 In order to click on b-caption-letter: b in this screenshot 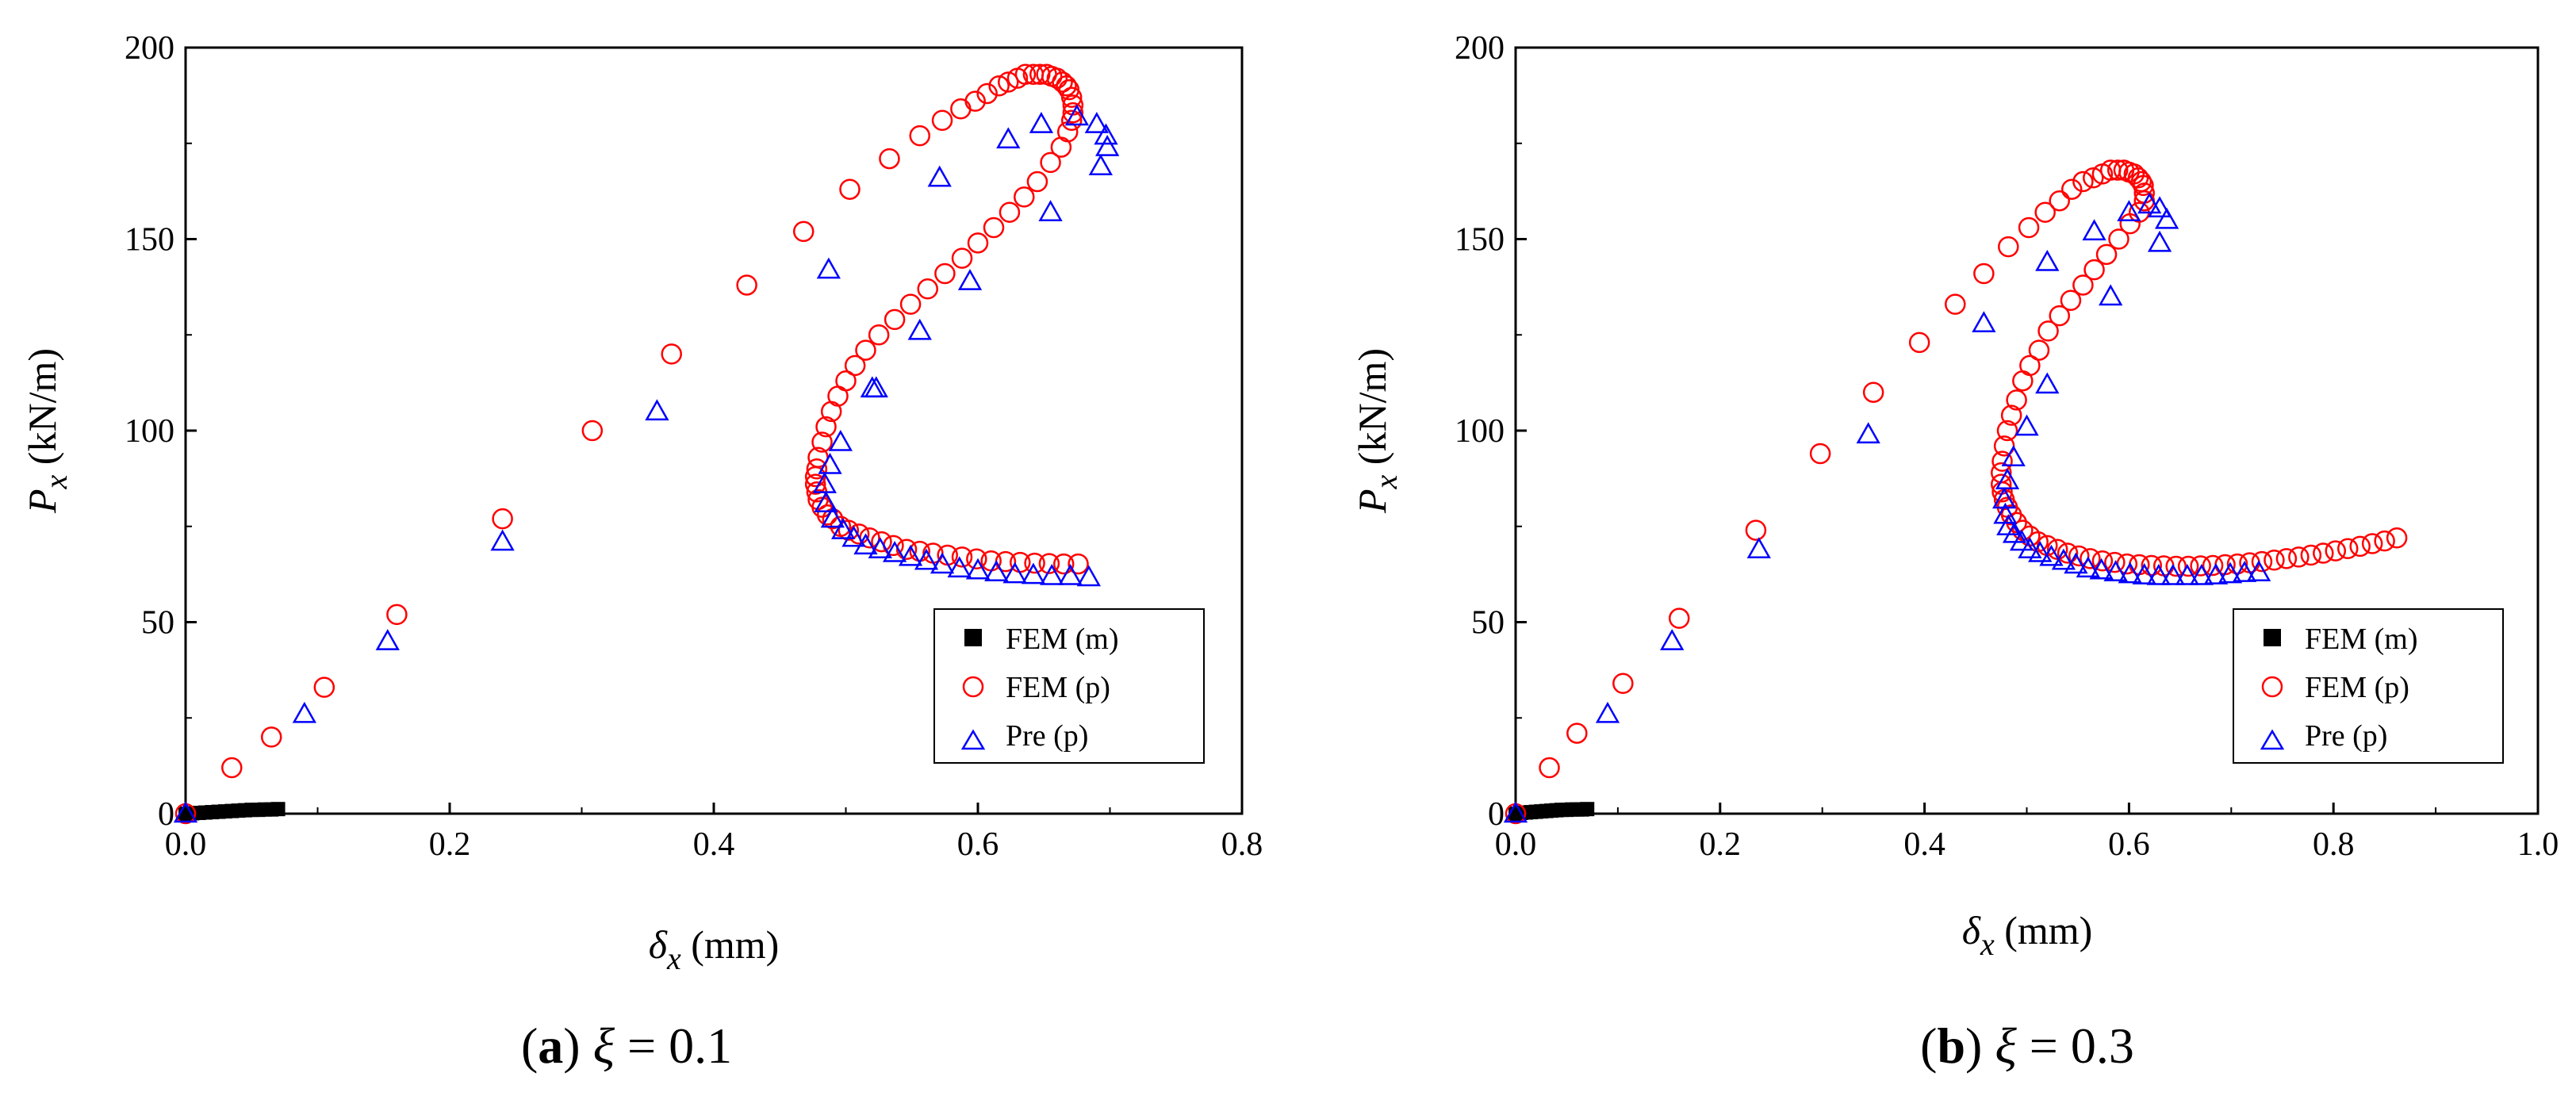, I will do `click(1951, 1045)`.